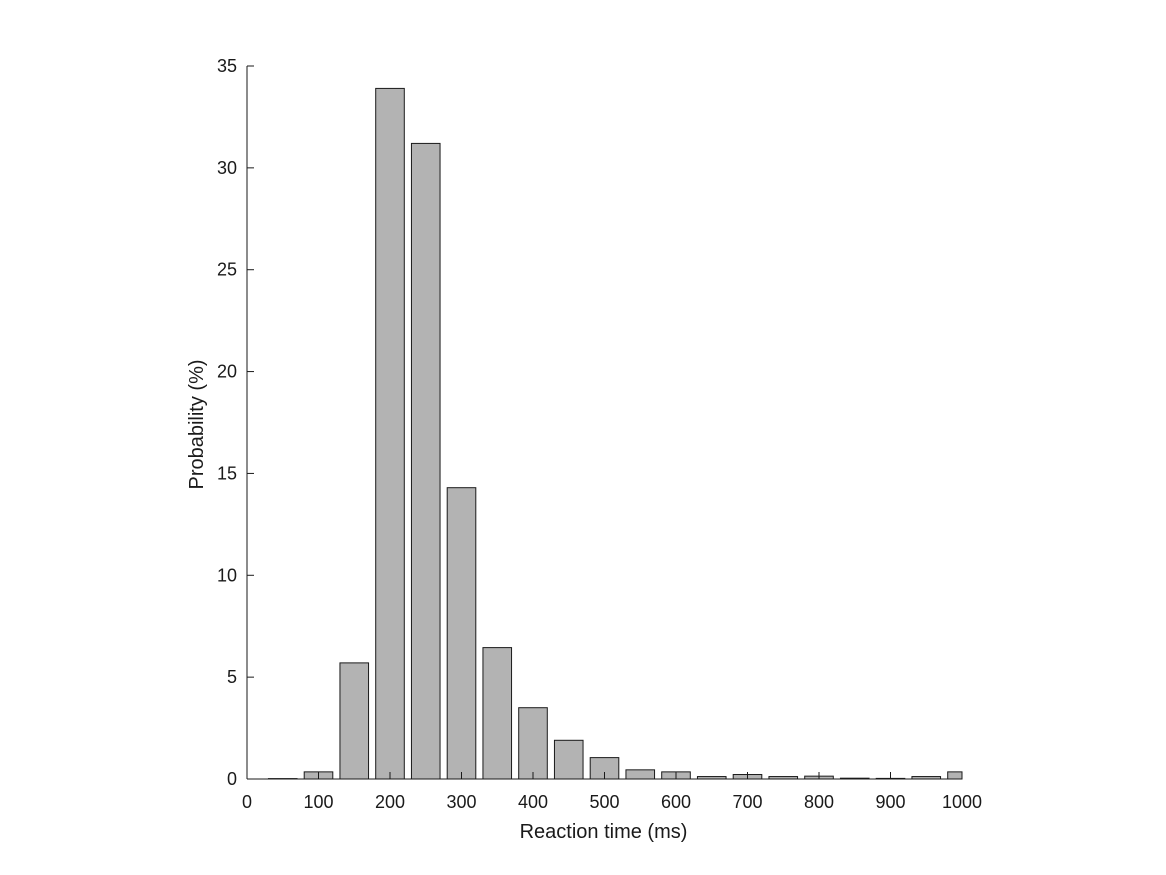 Image resolution: width=1166 pixels, height=875 pixels. What do you see at coordinates (604, 802) in the screenshot?
I see `x-tick-label: 500` at bounding box center [604, 802].